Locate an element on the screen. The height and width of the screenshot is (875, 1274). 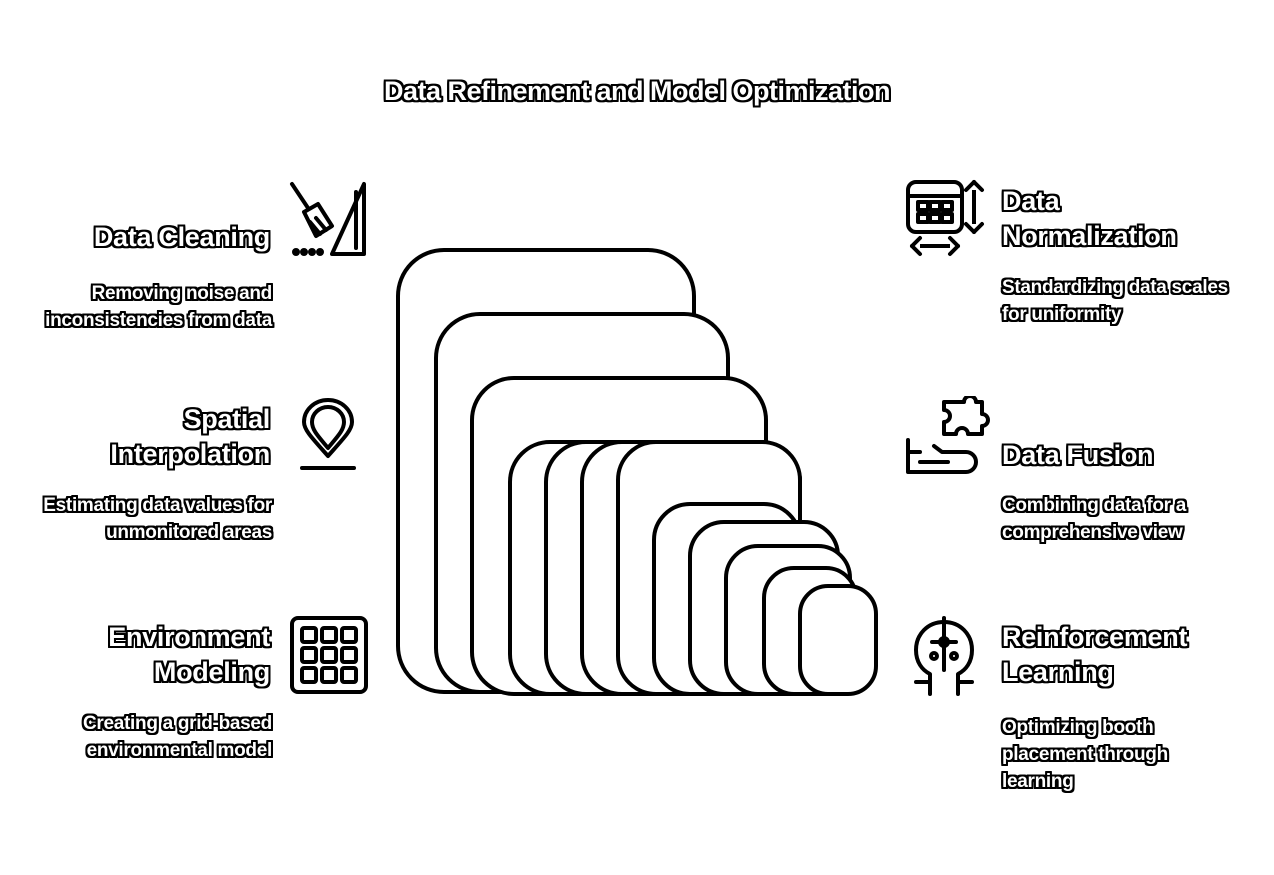
brain-circuit-icon is located at coordinates (944, 656).